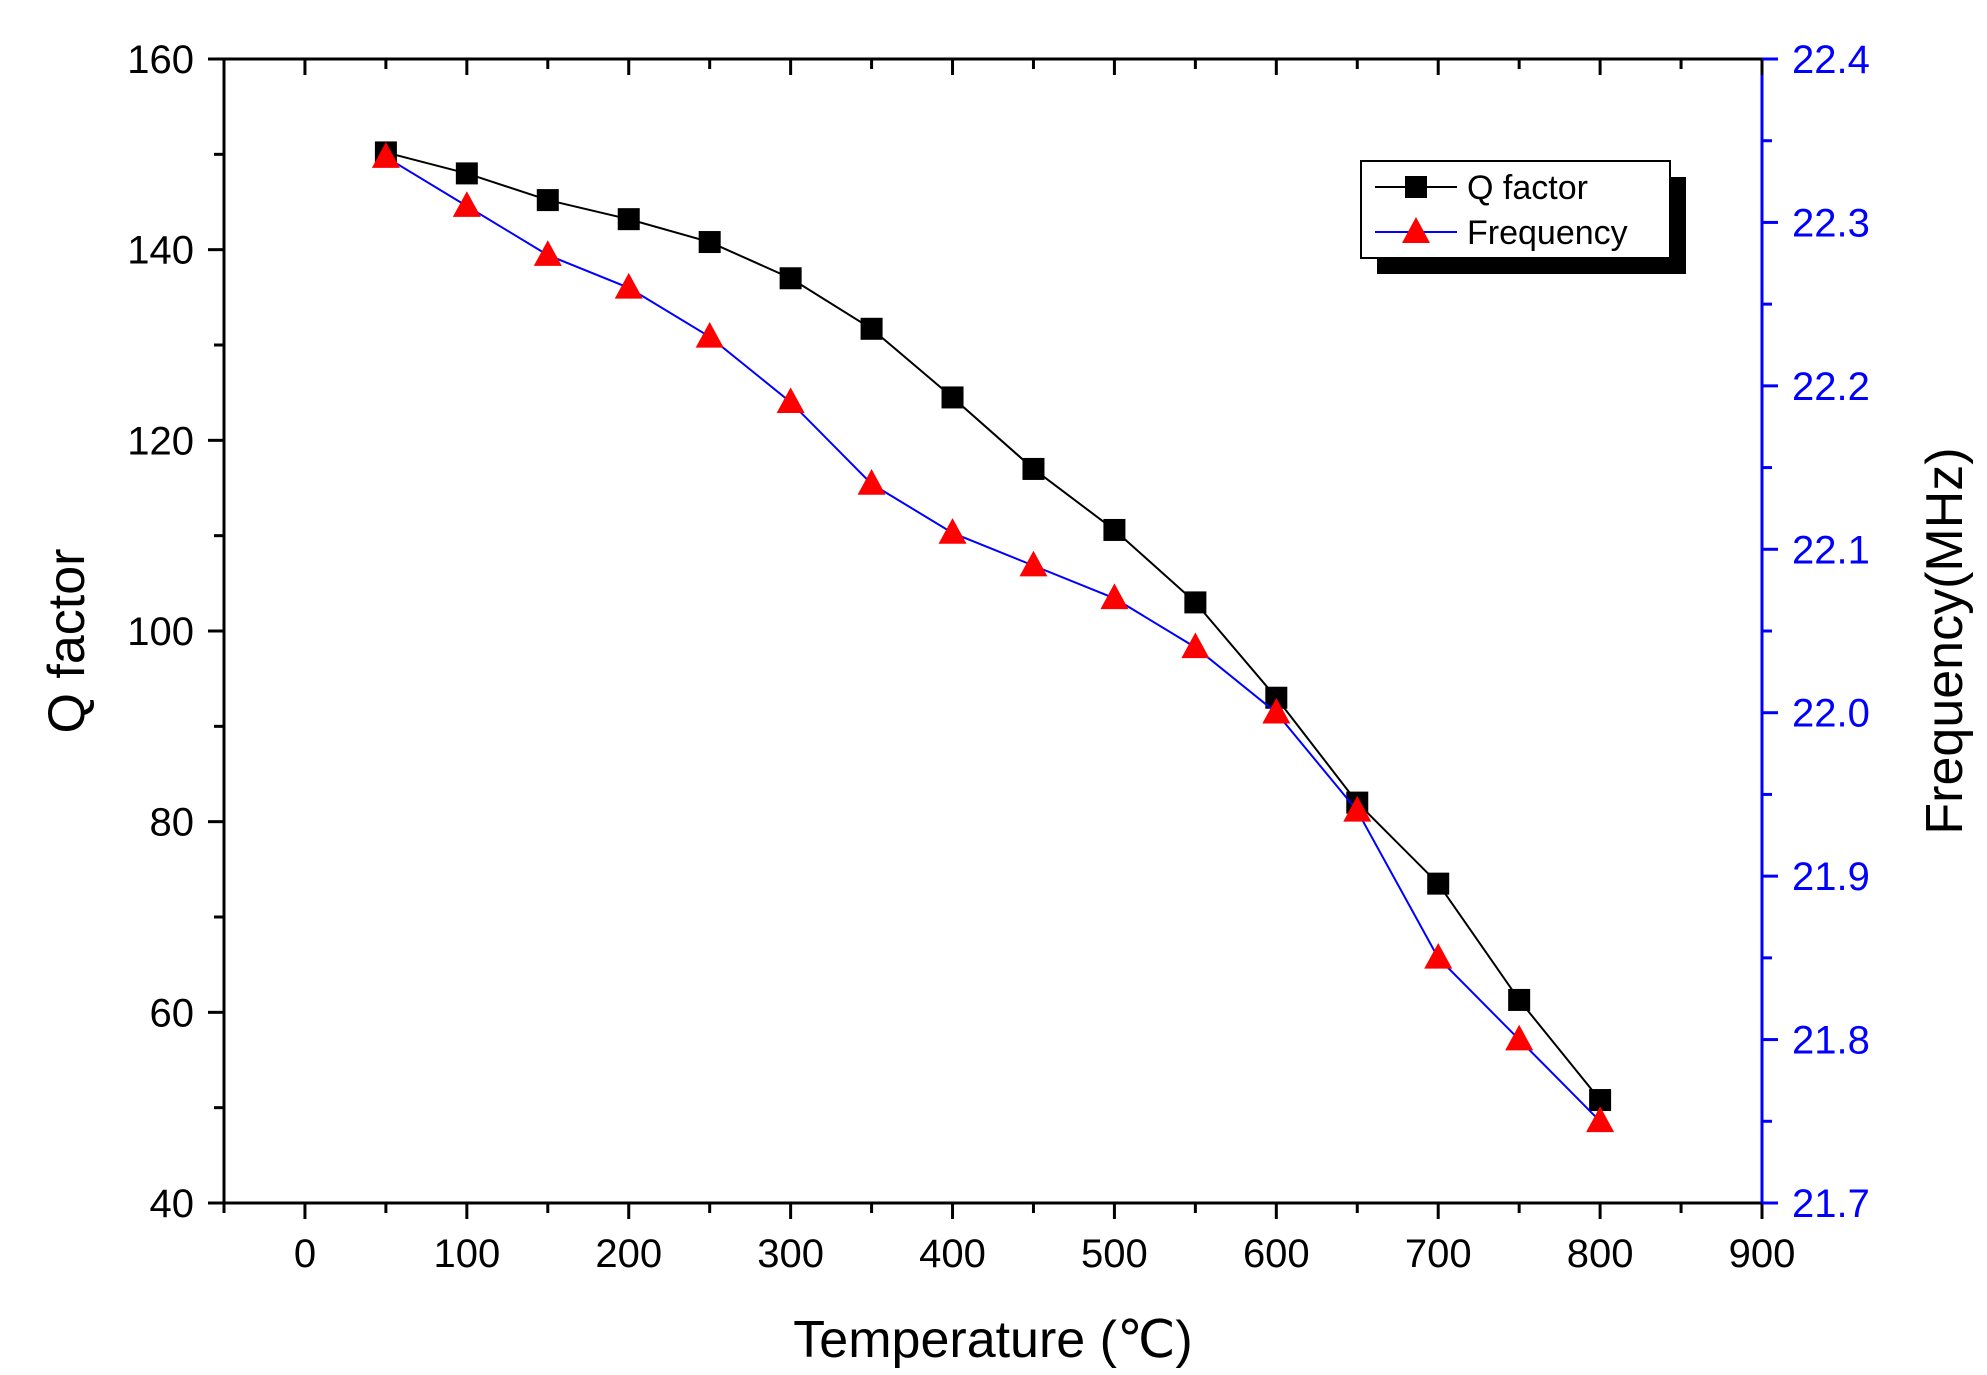  What do you see at coordinates (1416, 230) in the screenshot?
I see `legend-marker-triangle` at bounding box center [1416, 230].